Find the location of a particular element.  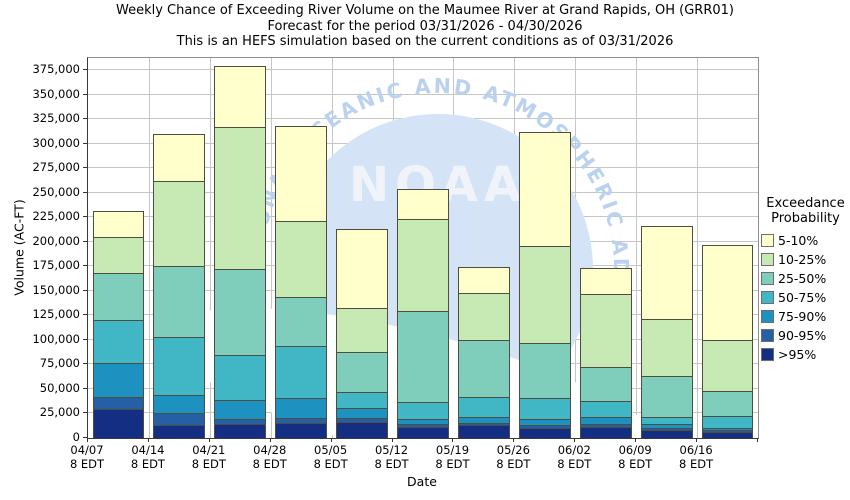

x-tick-label-05-05: 05/05 8 EDT is located at coordinates (331, 457).